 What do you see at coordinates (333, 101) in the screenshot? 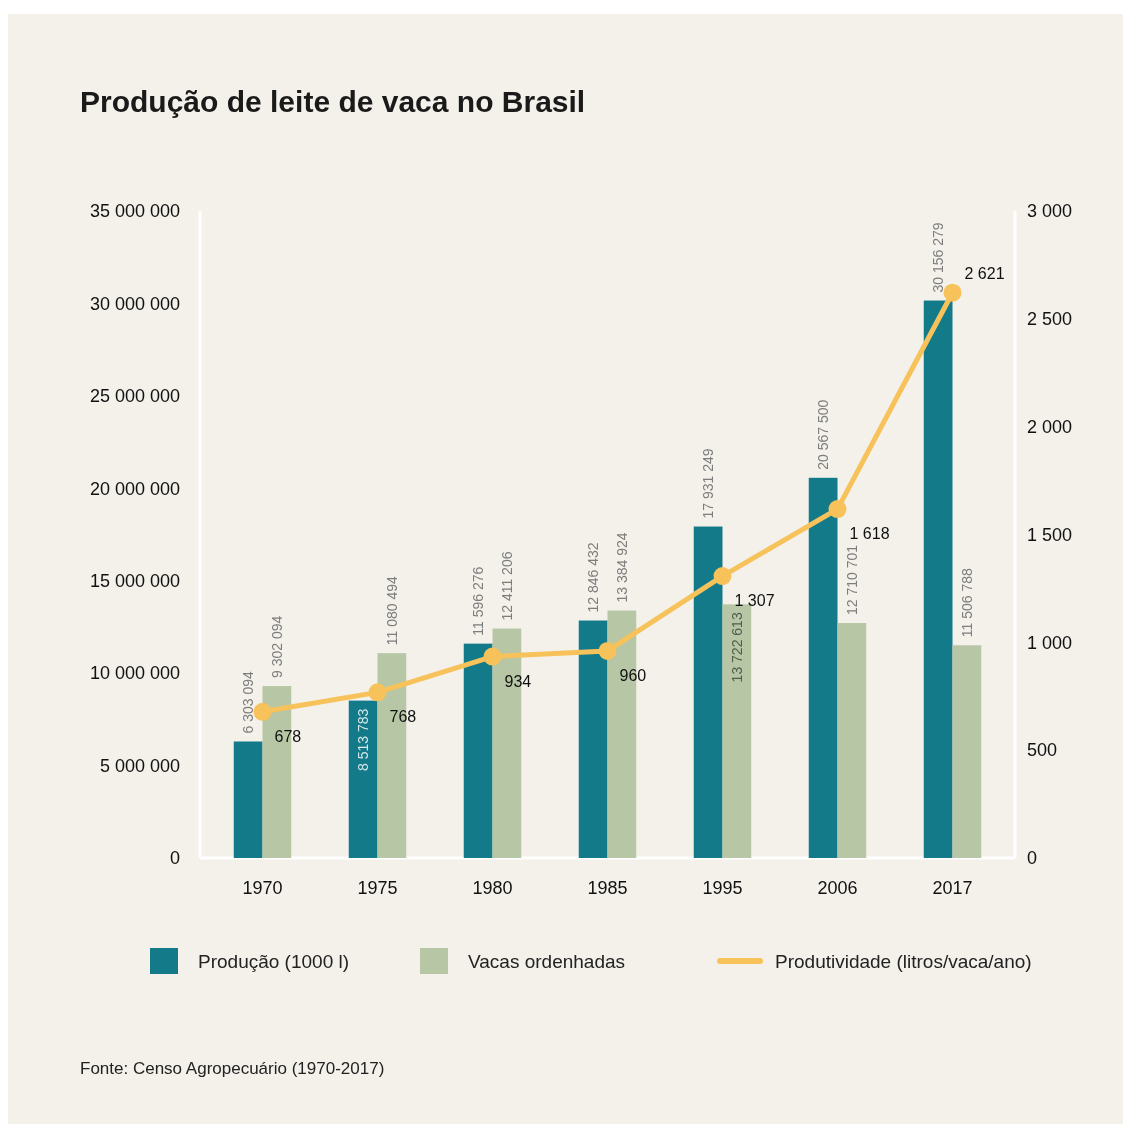
I see `chart-title: Produção de leite de vaca no Brasil` at bounding box center [333, 101].